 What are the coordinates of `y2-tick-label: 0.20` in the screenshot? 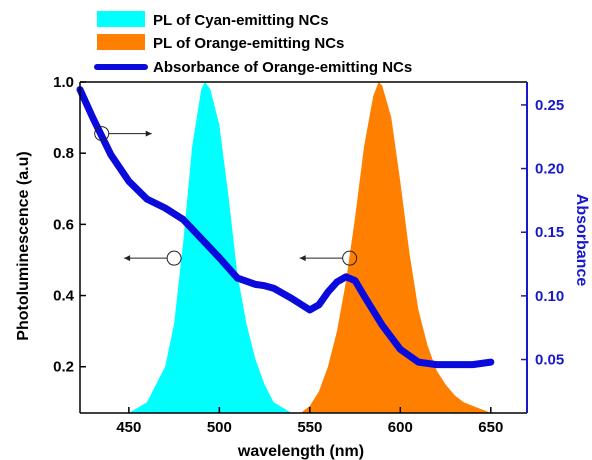 It's located at (549, 169).